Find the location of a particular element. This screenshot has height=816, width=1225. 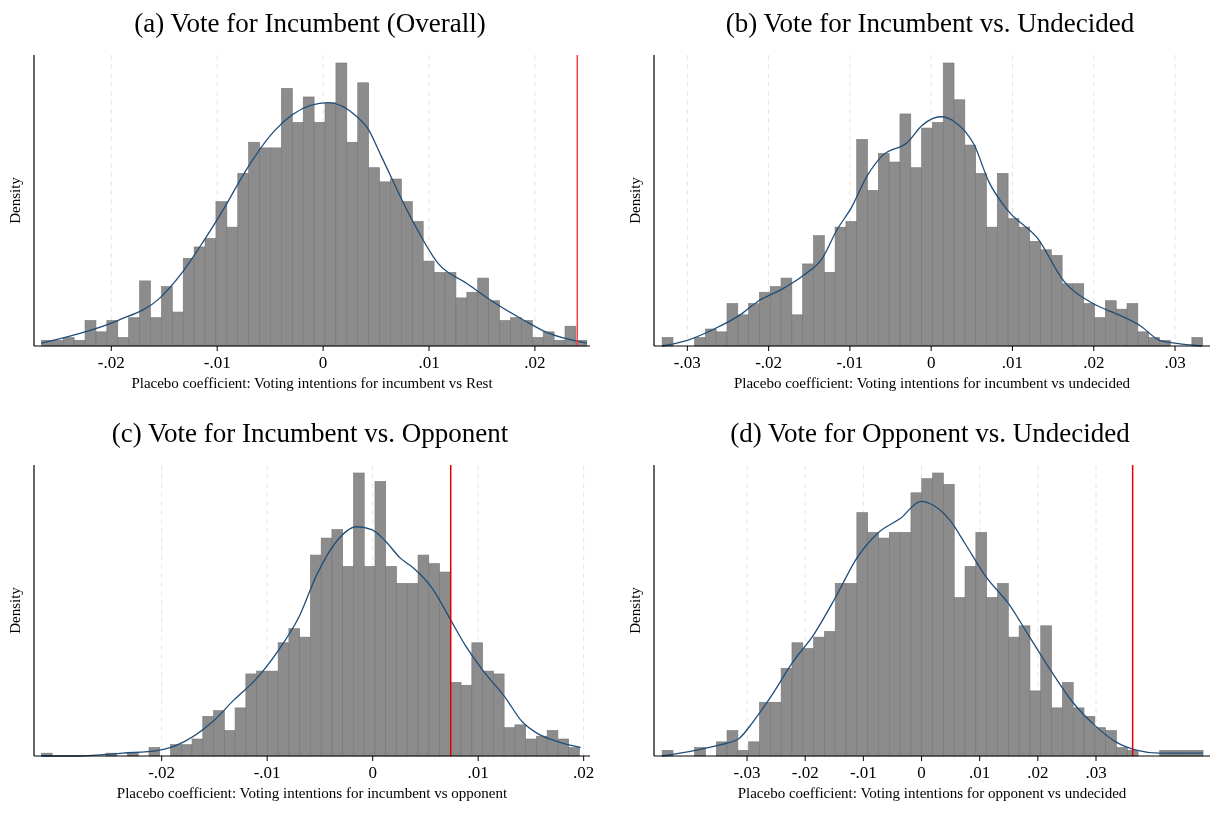

x-axis-title: Placebo coefficient: Voting intentions for incumbent vs Rest is located at coordinates (312, 383).